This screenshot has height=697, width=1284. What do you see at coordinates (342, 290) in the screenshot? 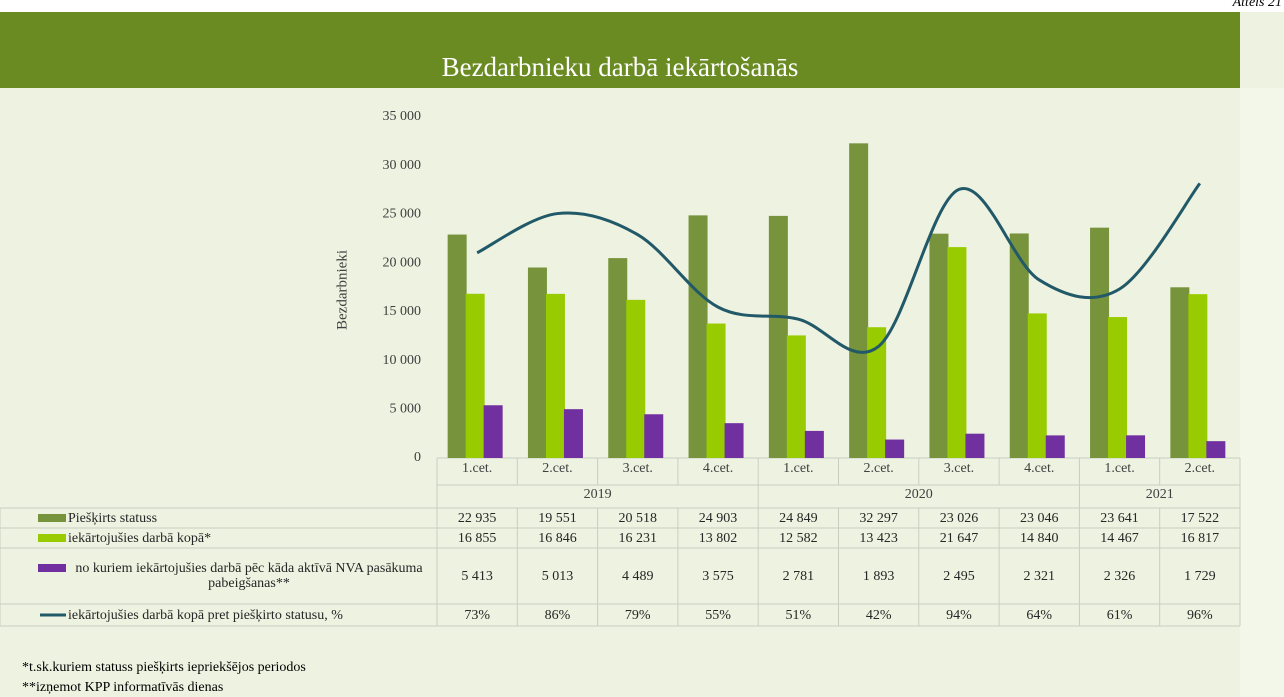
I see `y-axis-title: Bezdarbnieki` at bounding box center [342, 290].